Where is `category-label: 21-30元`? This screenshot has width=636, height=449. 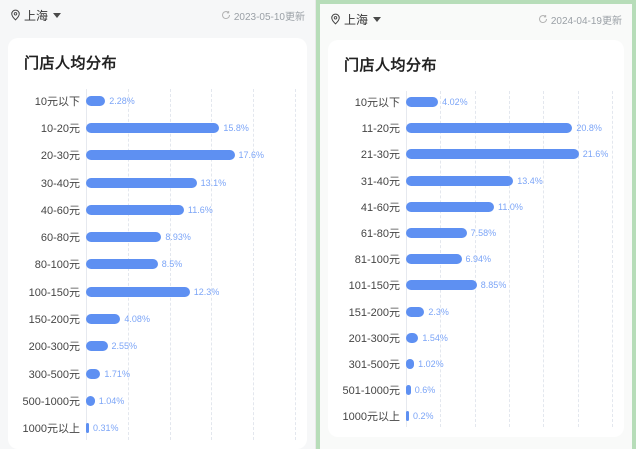
category-label: 21-30元 is located at coordinates (380, 155).